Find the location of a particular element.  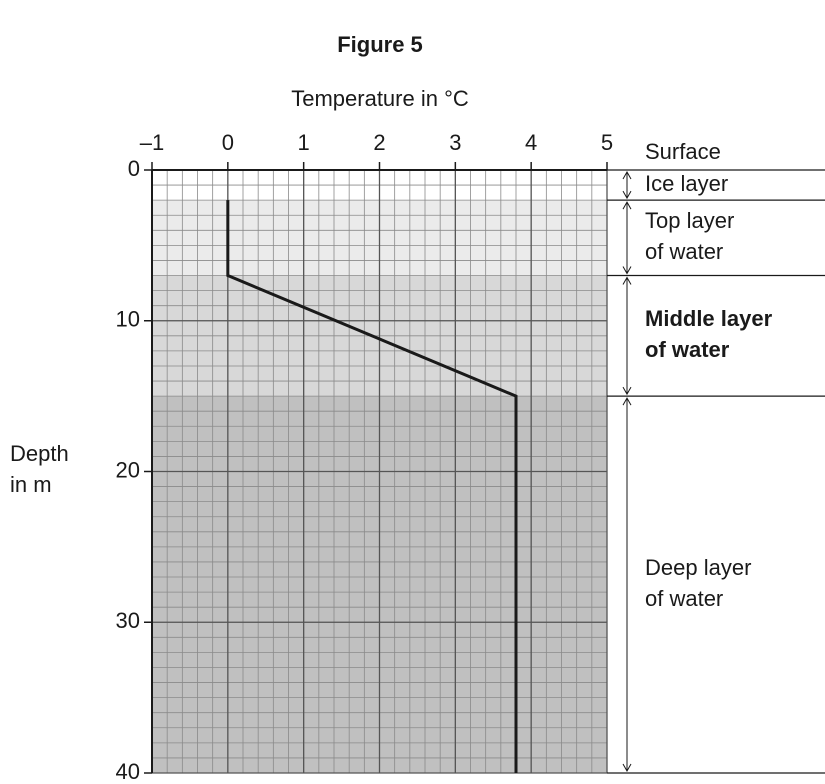

y-tick-label: 20 is located at coordinates (128, 469).